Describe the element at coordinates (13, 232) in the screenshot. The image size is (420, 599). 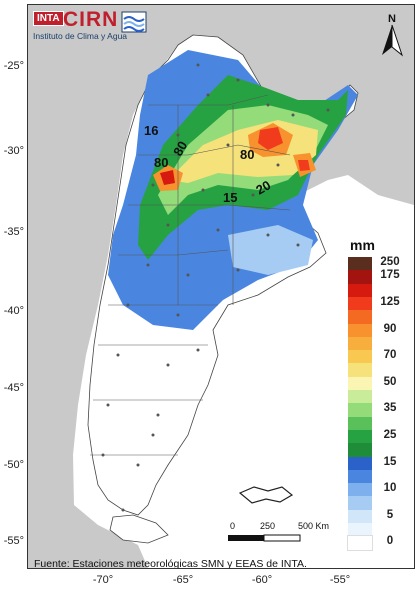
I see `lat-tick-35: -35°` at that location.